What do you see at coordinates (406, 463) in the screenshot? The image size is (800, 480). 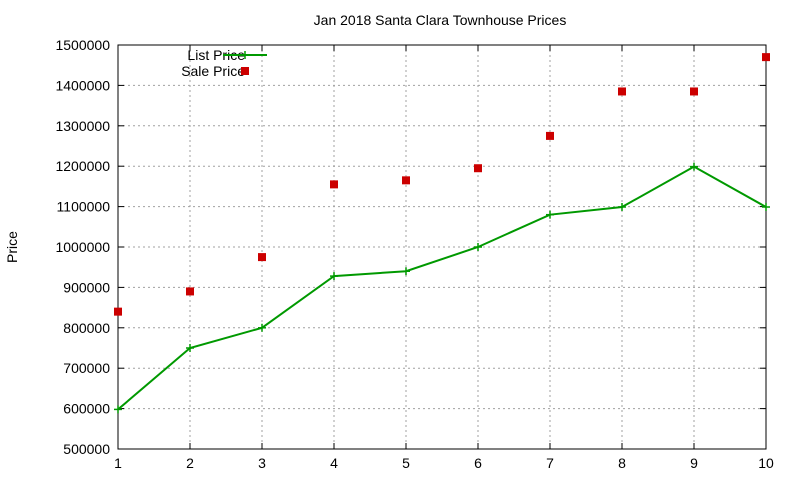 I see `x-tick-label: 5` at bounding box center [406, 463].